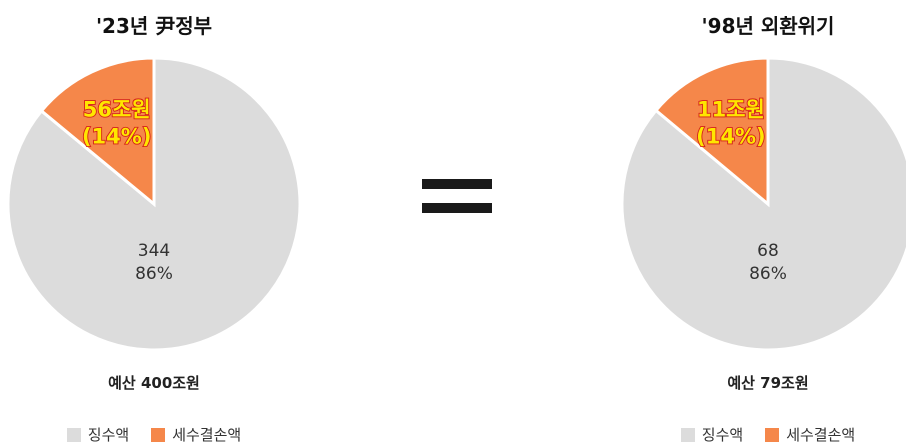 The height and width of the screenshot is (445, 906). I want to click on slice-value-label-shortfall: 56조원, so click(117, 110).